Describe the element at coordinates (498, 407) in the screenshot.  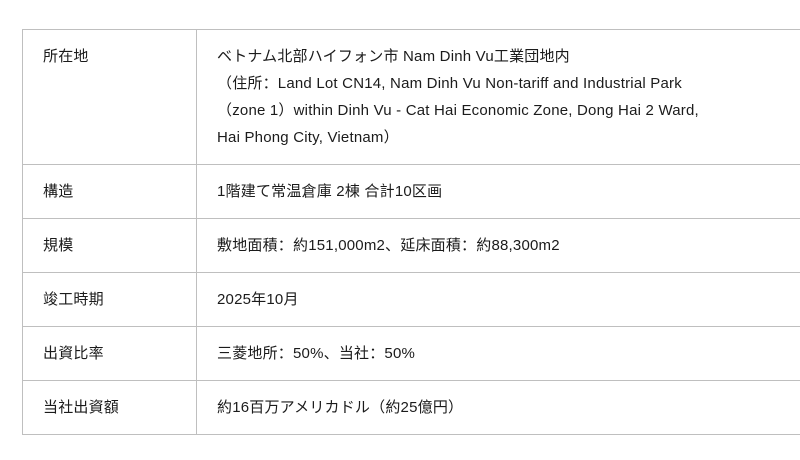
I see `row-value-investment-amount: 約16百万アメリカドル（約25億円）` at that location.